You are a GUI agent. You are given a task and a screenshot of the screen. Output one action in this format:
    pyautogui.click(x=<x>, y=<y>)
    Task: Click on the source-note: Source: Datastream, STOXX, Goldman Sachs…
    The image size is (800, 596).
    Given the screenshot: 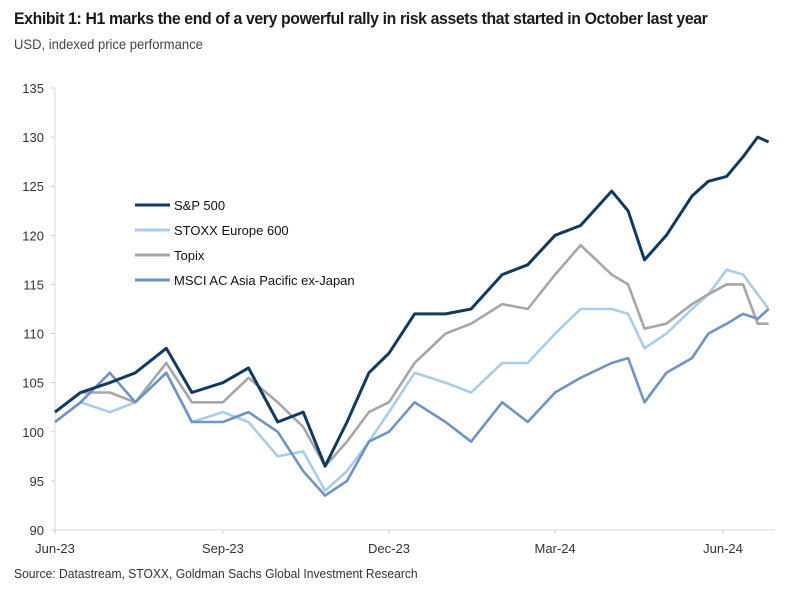 What is the action you would take?
    pyautogui.click(x=216, y=573)
    